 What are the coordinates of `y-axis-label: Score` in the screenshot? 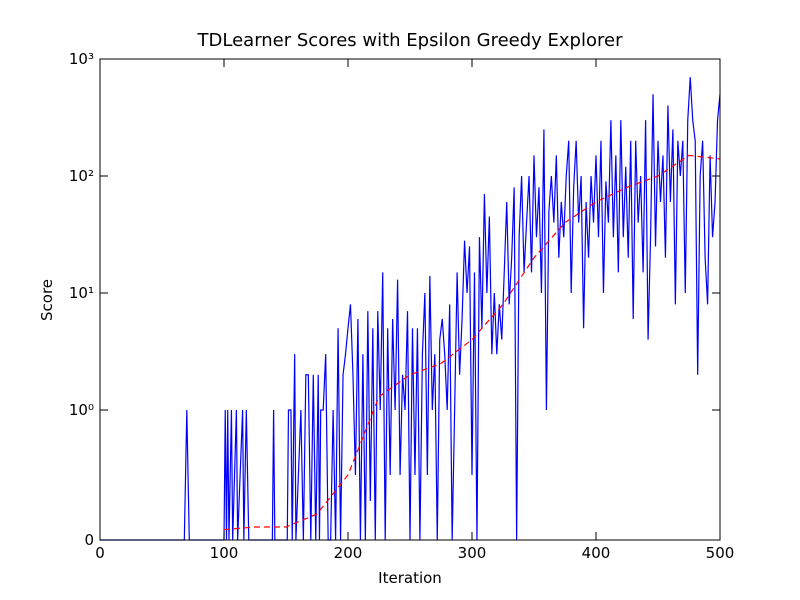 It's located at (47, 300).